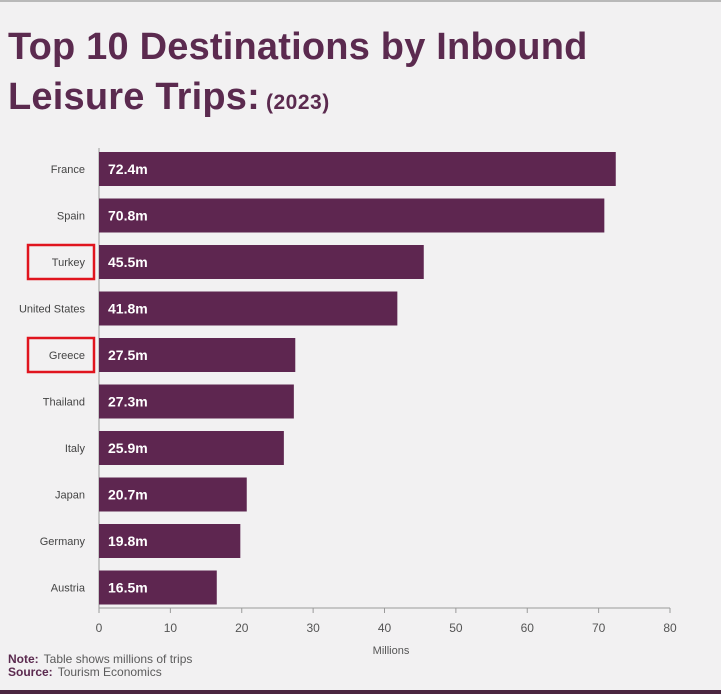 Image resolution: width=721 pixels, height=694 pixels. What do you see at coordinates (128, 541) in the screenshot?
I see `data-label-germany: 19.8m` at bounding box center [128, 541].